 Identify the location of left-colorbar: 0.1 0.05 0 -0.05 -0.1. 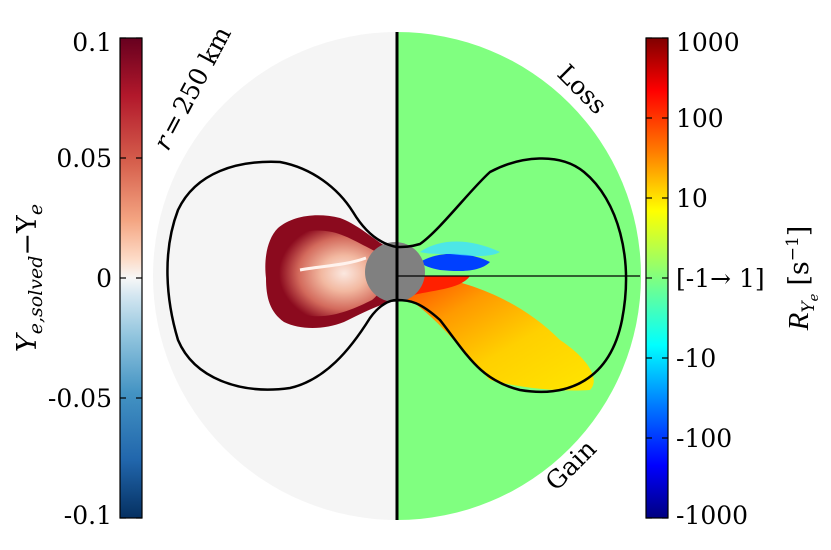
(95, 279).